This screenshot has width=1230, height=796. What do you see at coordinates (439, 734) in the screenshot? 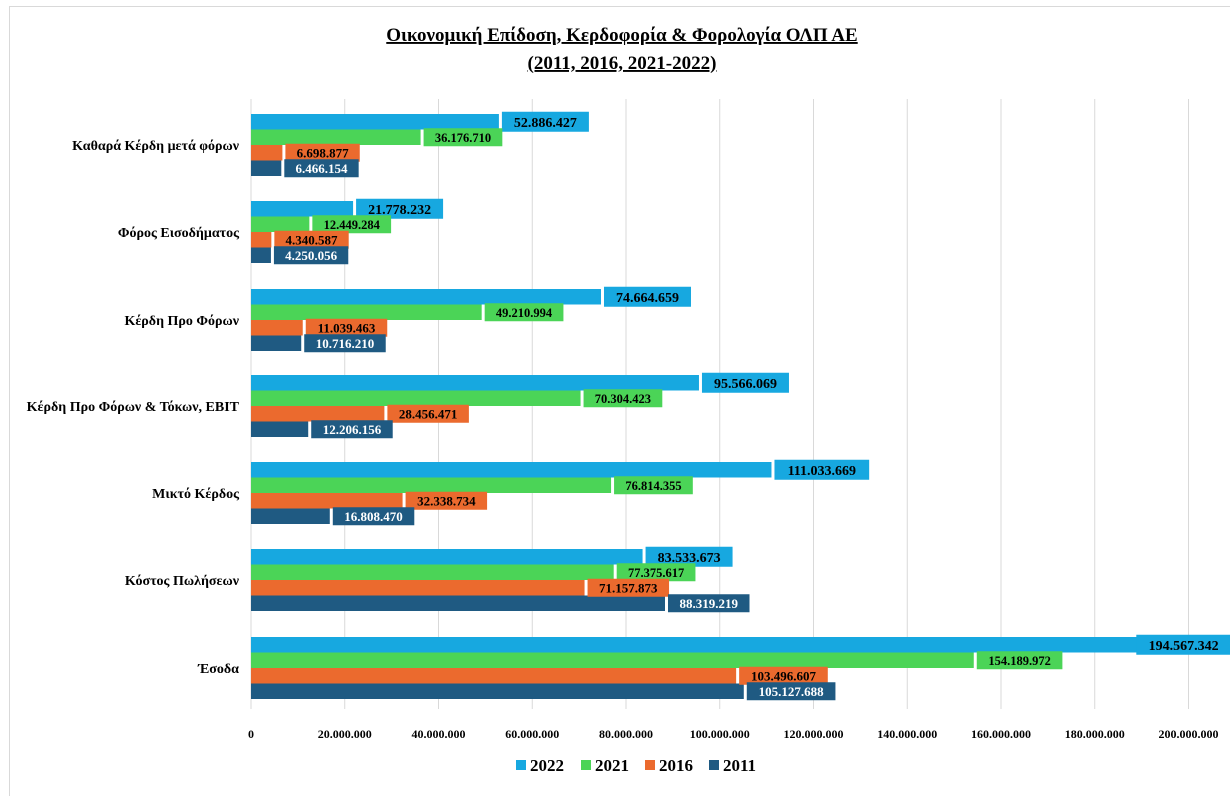
I see `x-tick-label: 40.000.000` at bounding box center [439, 734].